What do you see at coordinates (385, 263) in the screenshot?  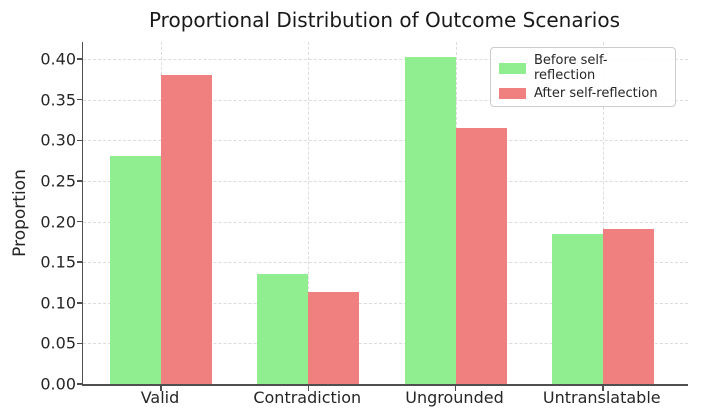 I see `gridline-y-0.15` at bounding box center [385, 263].